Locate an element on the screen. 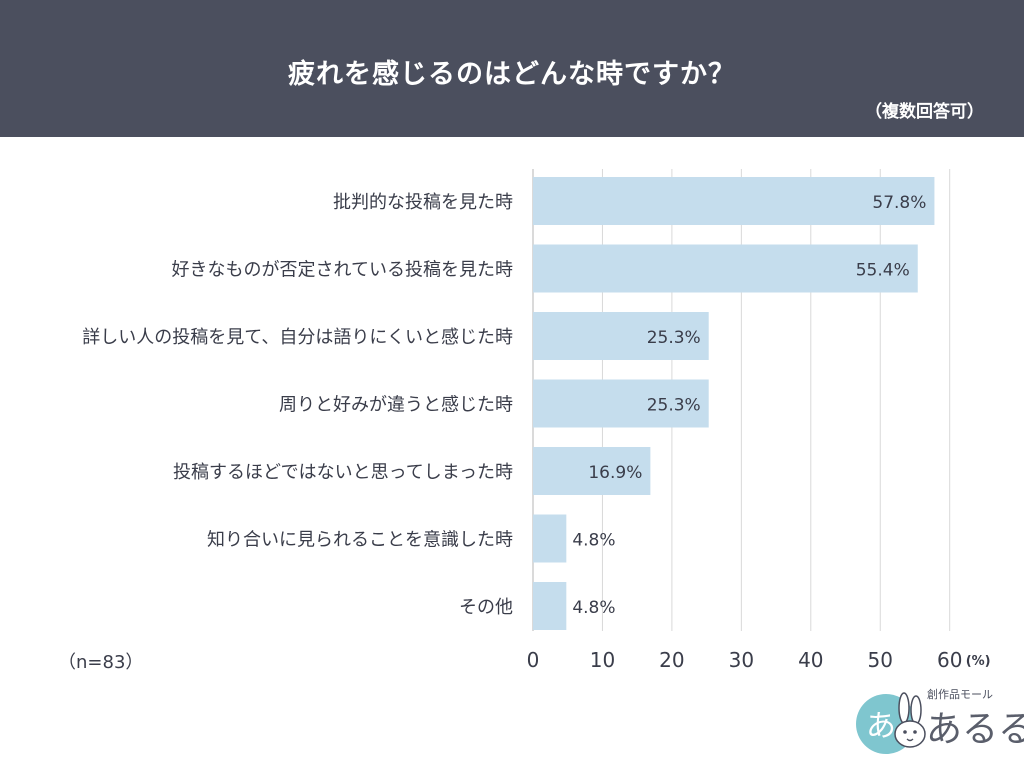 This screenshot has width=1024, height=768. category-label: 知り合いに見られることを意識した時 is located at coordinates (360, 540).